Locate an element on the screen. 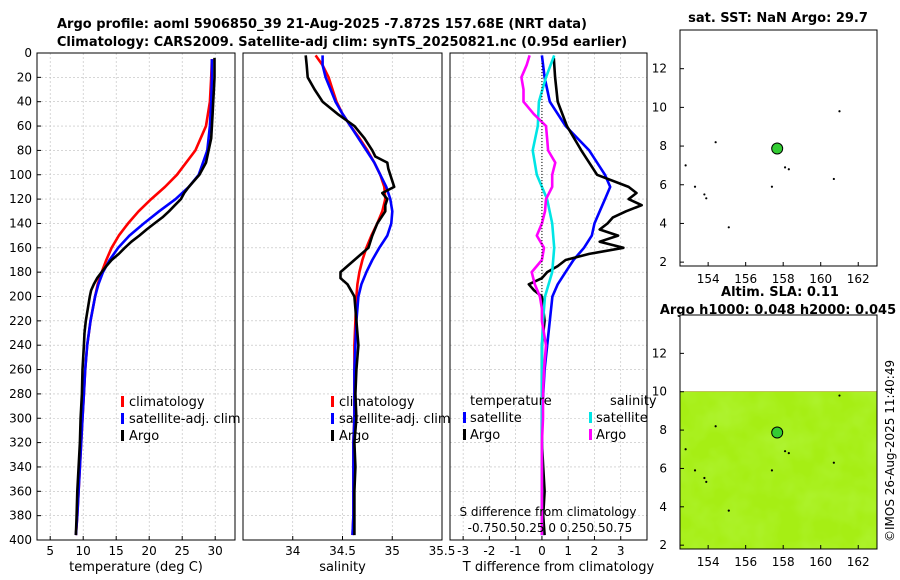 This screenshot has height=580, width=900. y-tick-label: 180 is located at coordinates (20, 272).